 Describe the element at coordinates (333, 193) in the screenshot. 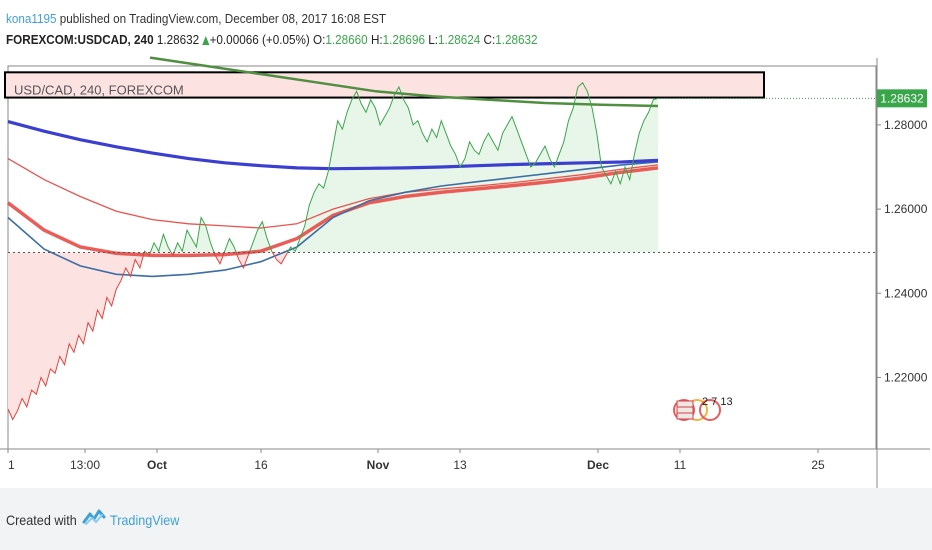

I see `red-ma-upper` at that location.